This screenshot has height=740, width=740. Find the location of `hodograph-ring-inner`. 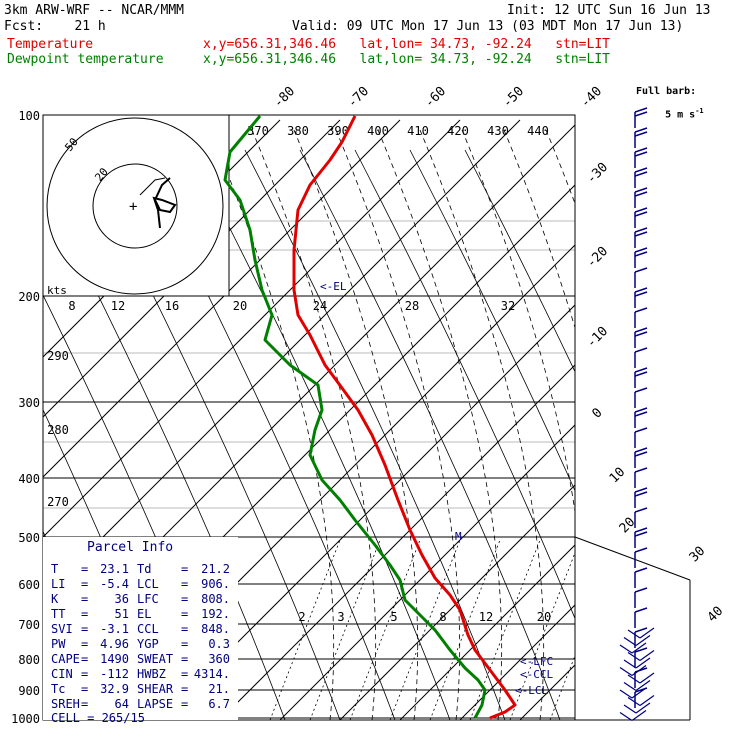

hodograph-ring-inner is located at coordinates (135, 206).